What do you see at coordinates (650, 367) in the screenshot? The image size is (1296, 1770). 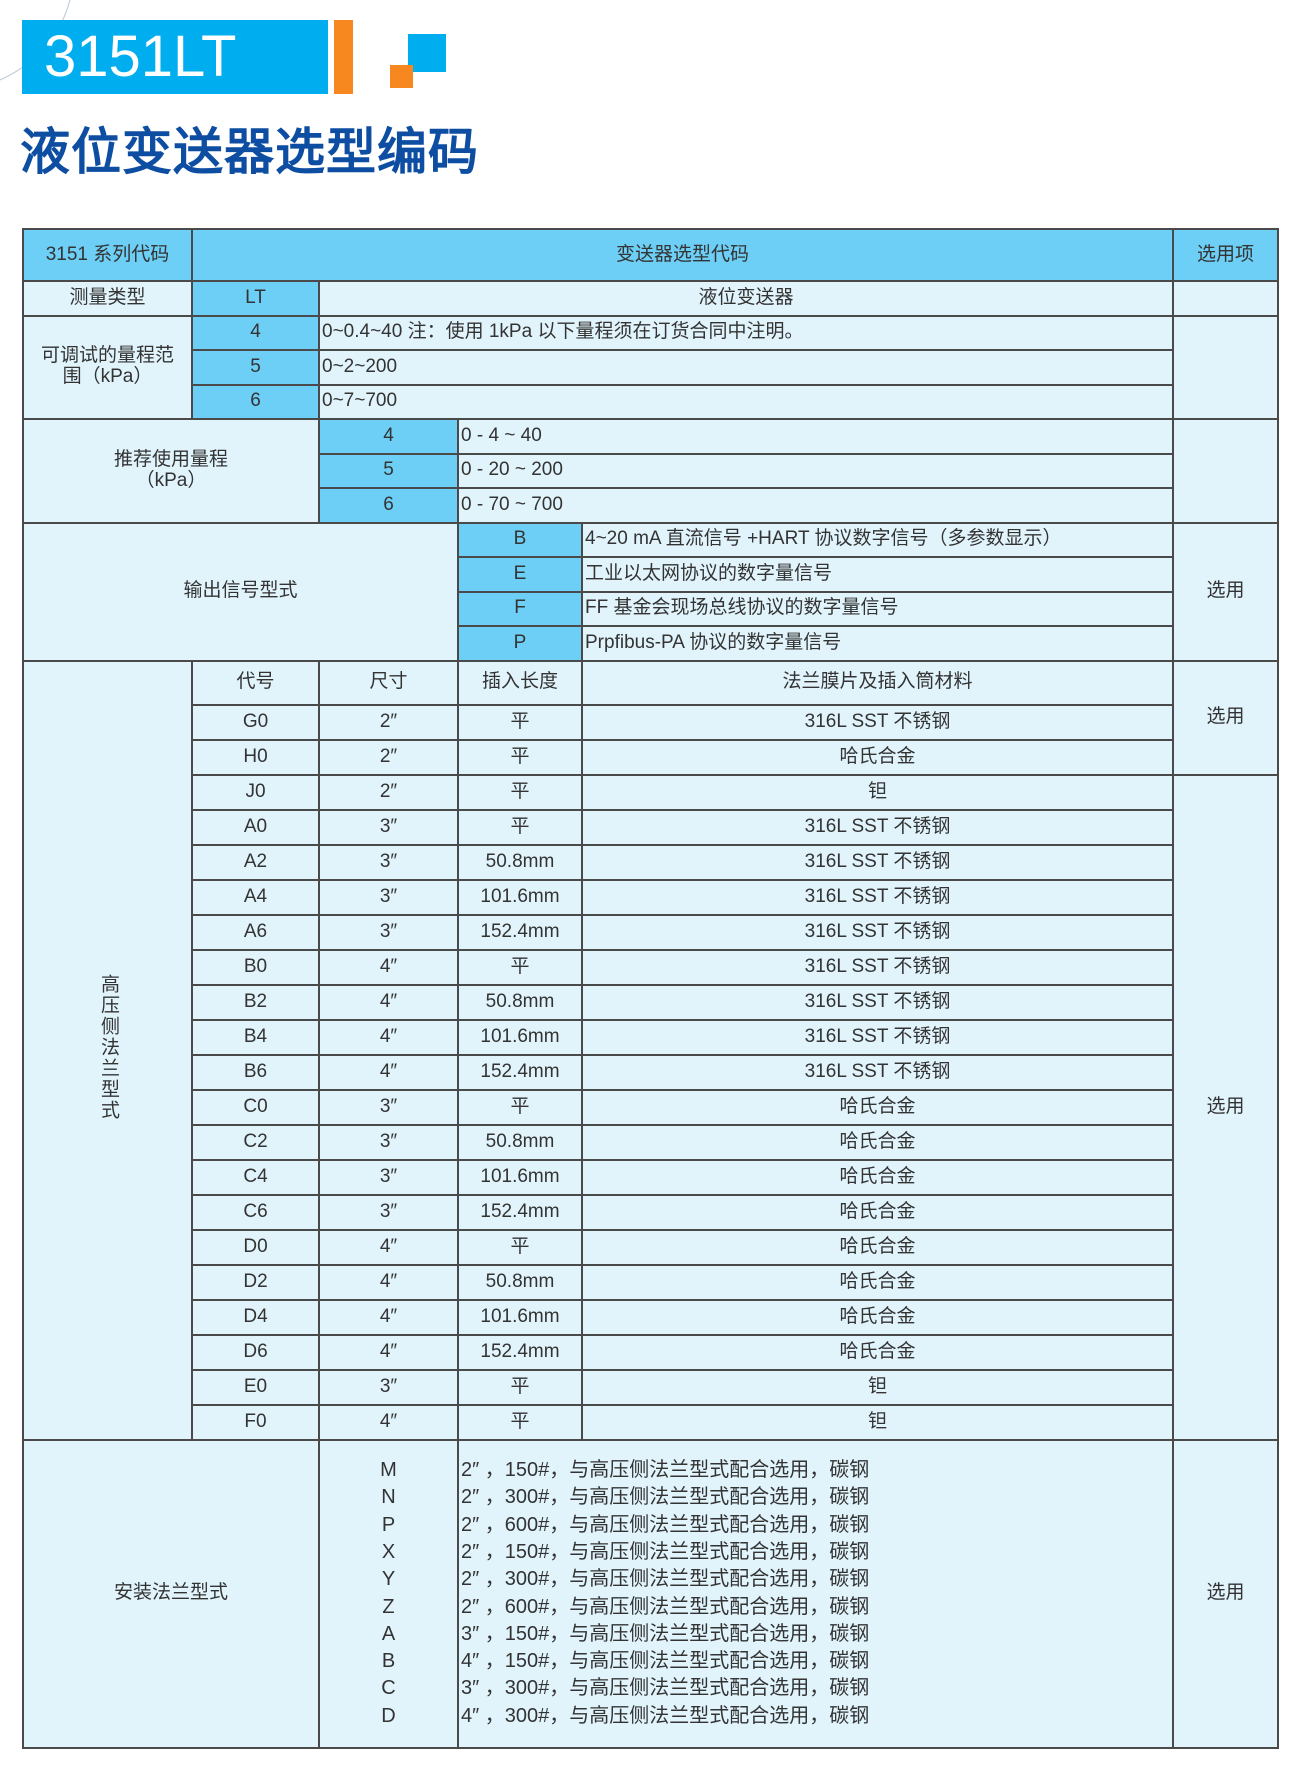 I see `range-row: 5 0~2~200` at bounding box center [650, 367].